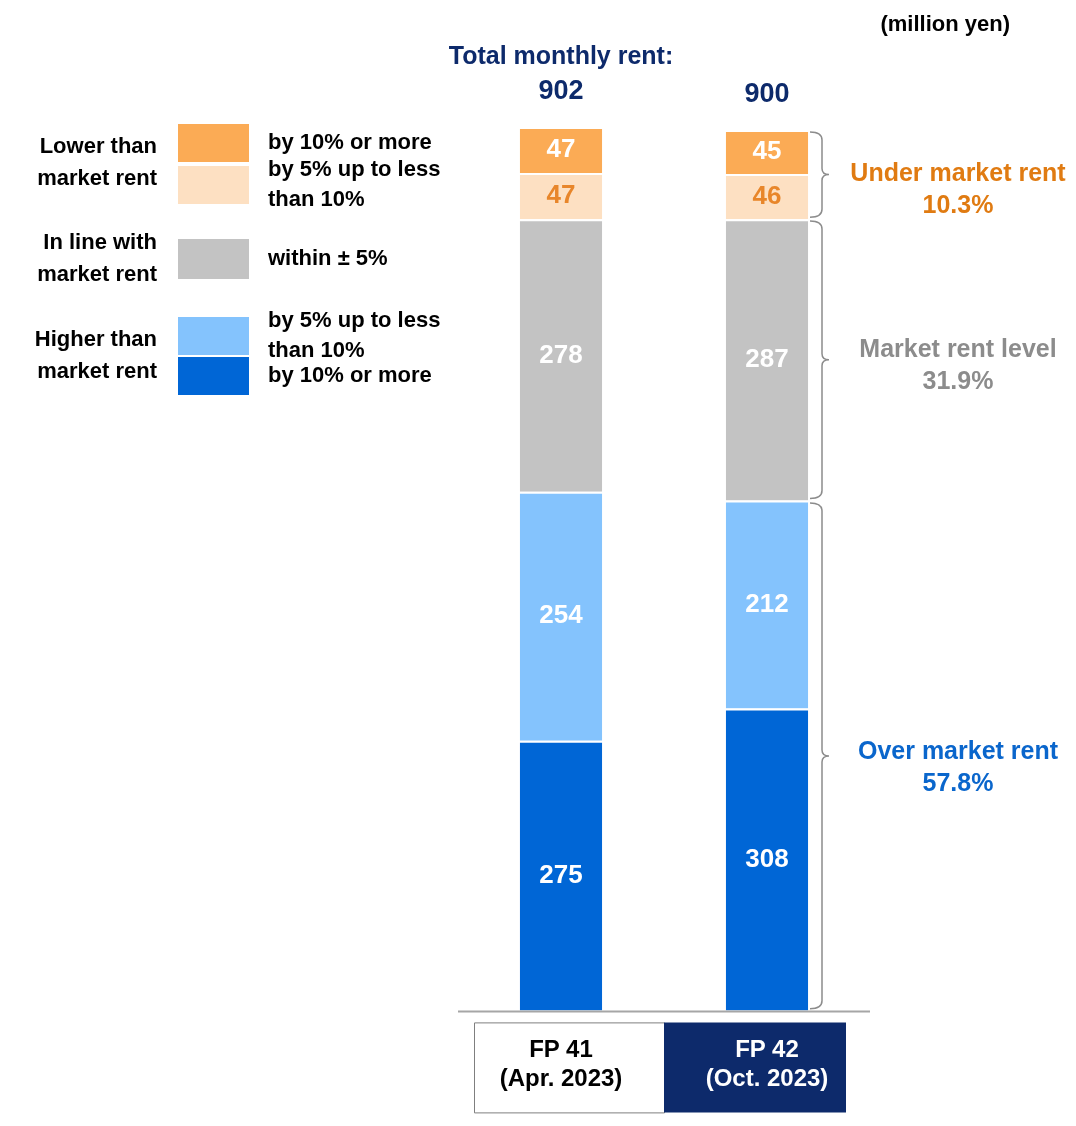 The height and width of the screenshot is (1126, 1076). I want to click on chart-title: Total monthly rent:, so click(561, 54).